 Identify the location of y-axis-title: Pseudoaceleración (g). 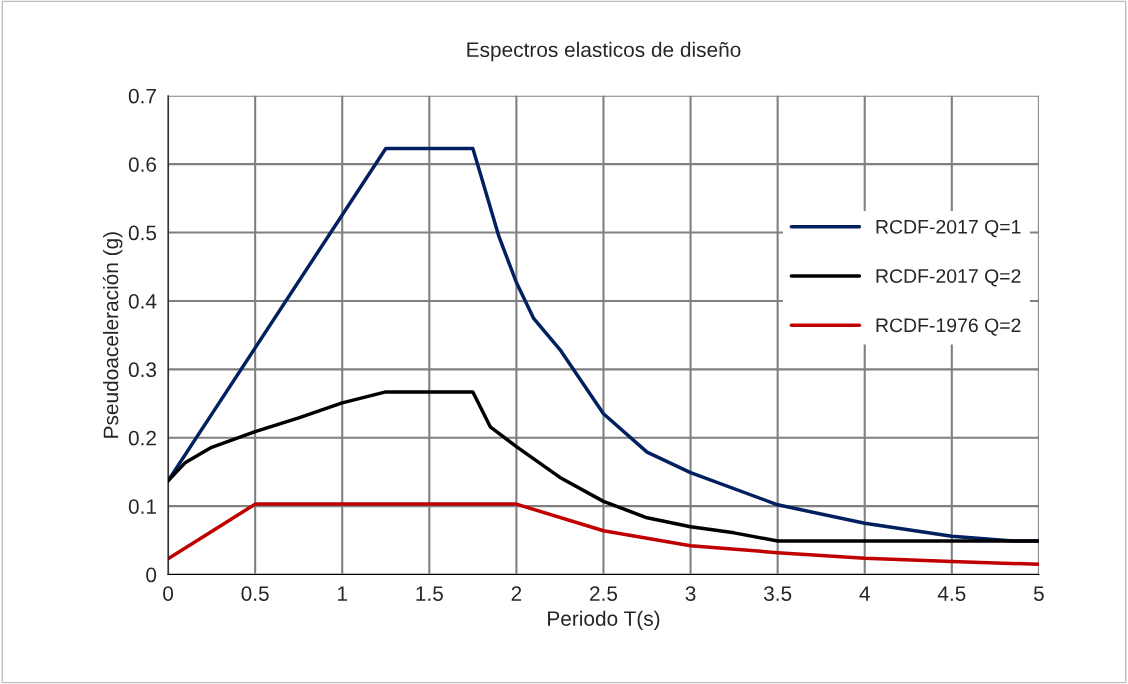
(112, 335).